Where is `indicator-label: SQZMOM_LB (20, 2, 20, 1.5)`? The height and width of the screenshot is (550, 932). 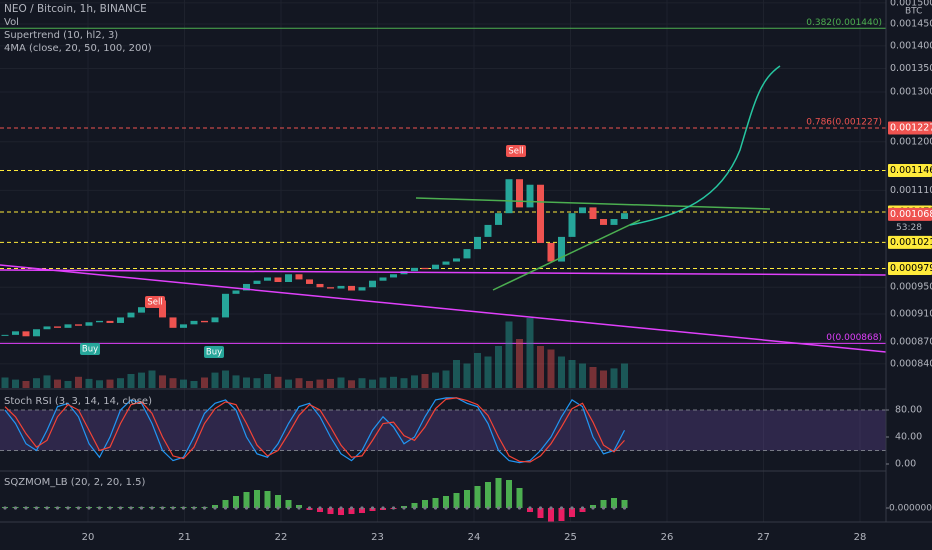
indicator-label: SQZMOM_LB (20, 2, 20, 1.5) is located at coordinates (74, 482).